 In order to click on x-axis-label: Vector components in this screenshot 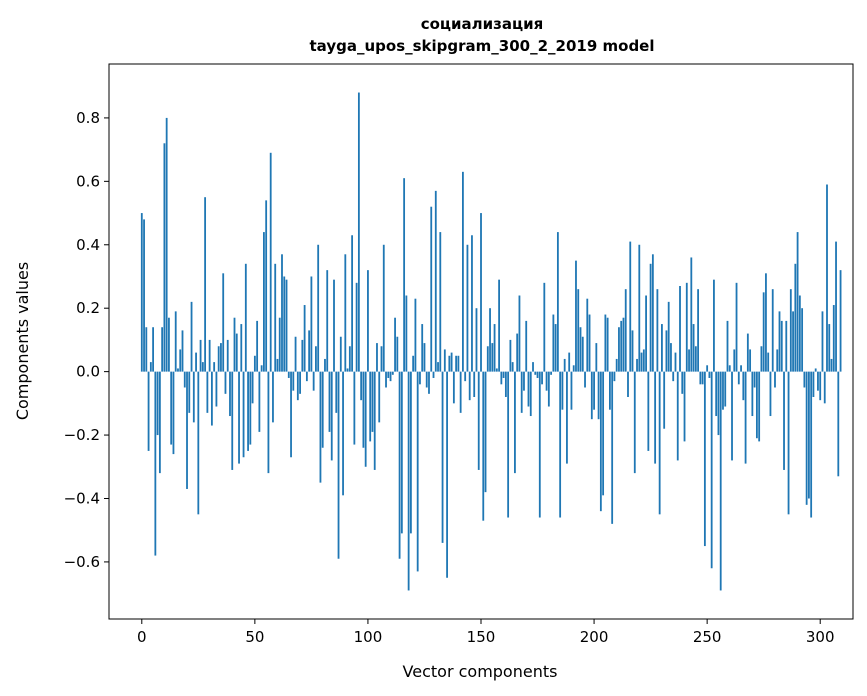, I will do `click(480, 671)`.